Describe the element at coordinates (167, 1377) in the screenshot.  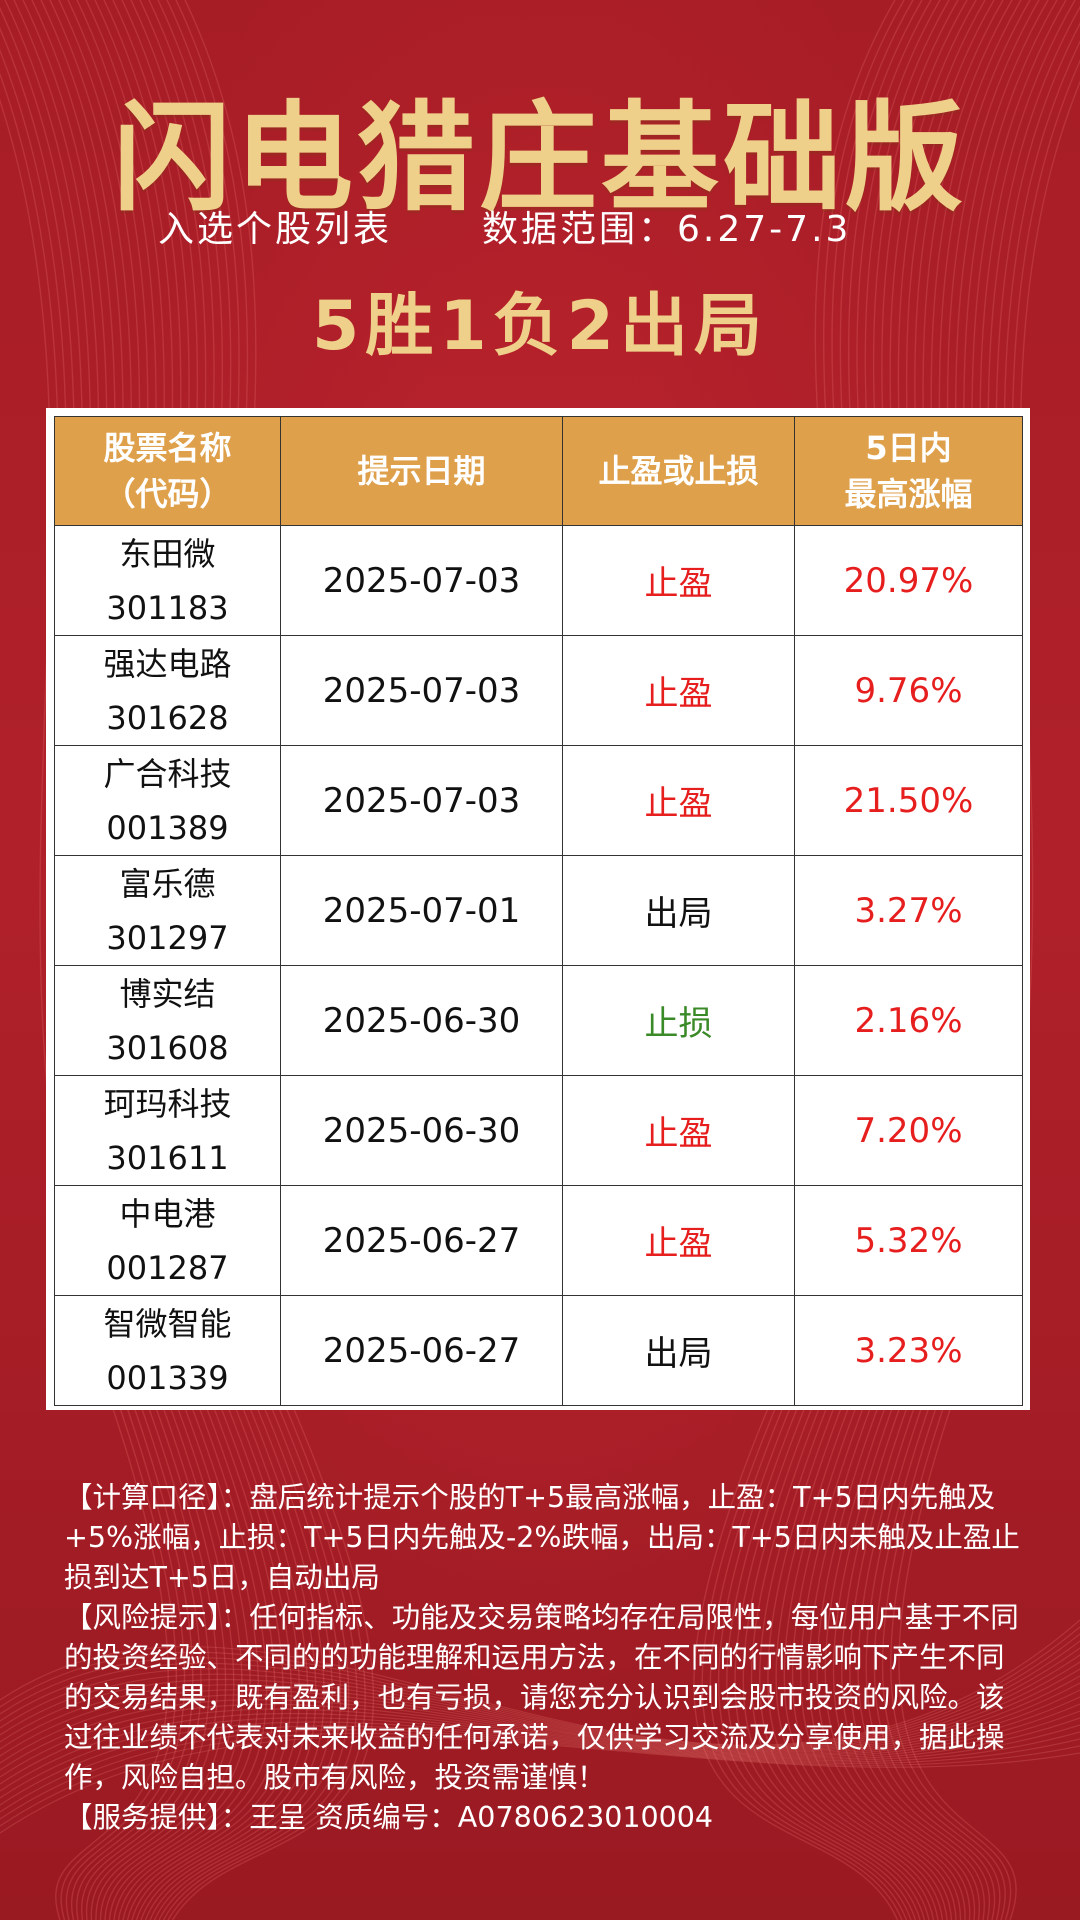
I see `stock-code: 001339` at that location.